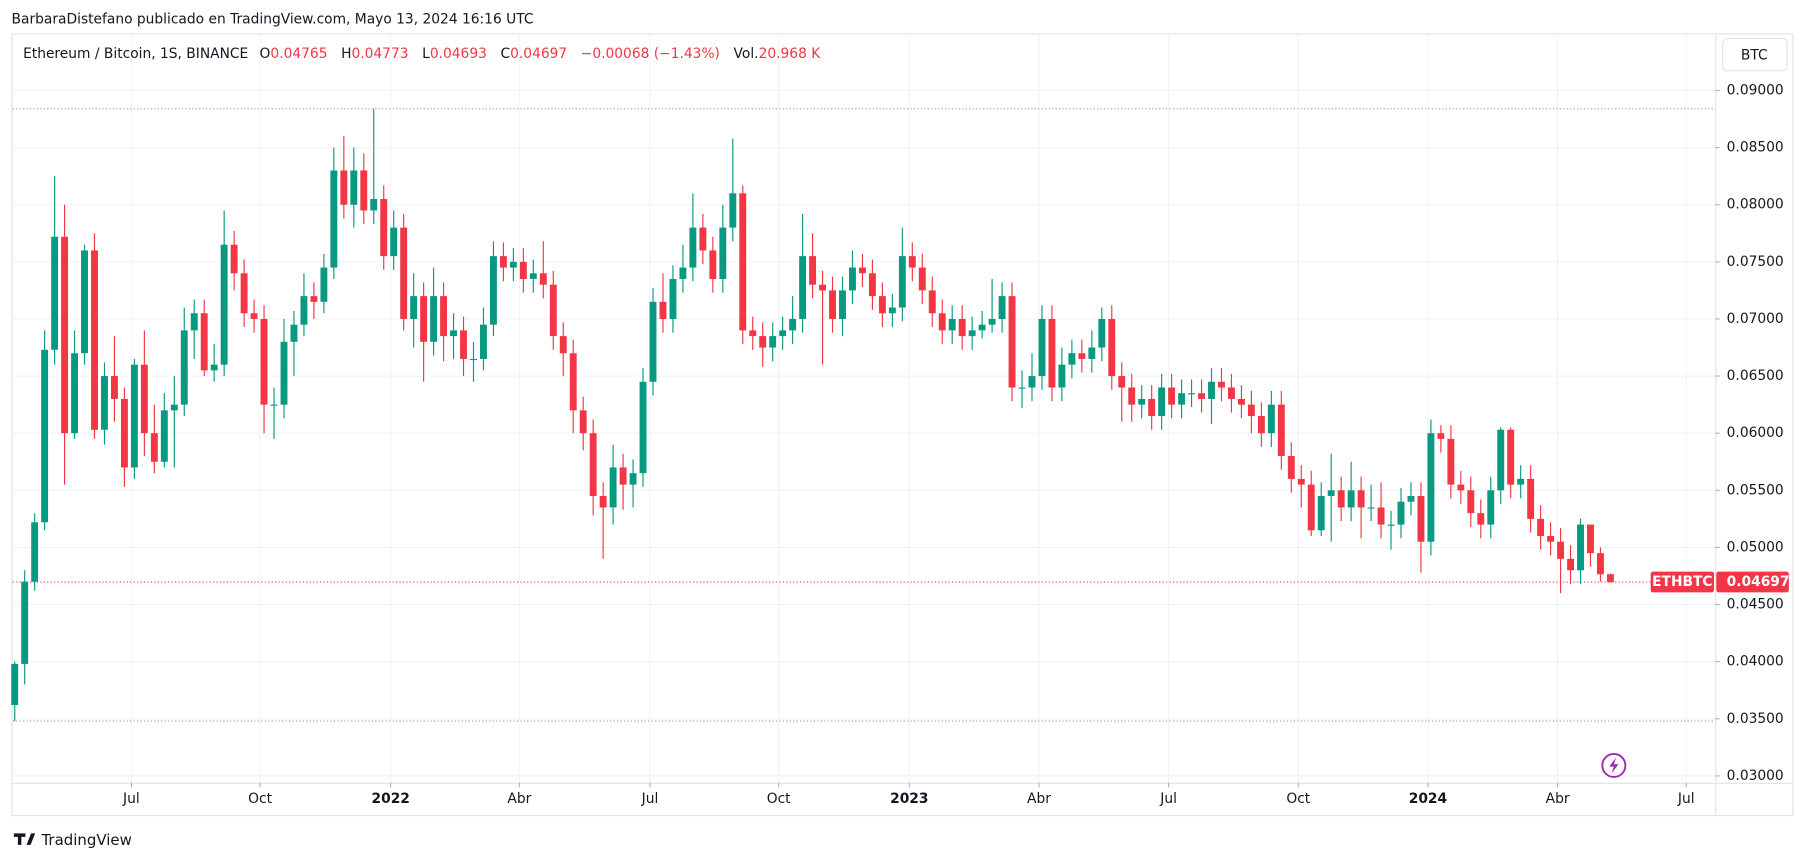 The width and height of the screenshot is (1805, 861). Describe the element at coordinates (519, 799) in the screenshot. I see `x-tick-label: Abr` at that location.